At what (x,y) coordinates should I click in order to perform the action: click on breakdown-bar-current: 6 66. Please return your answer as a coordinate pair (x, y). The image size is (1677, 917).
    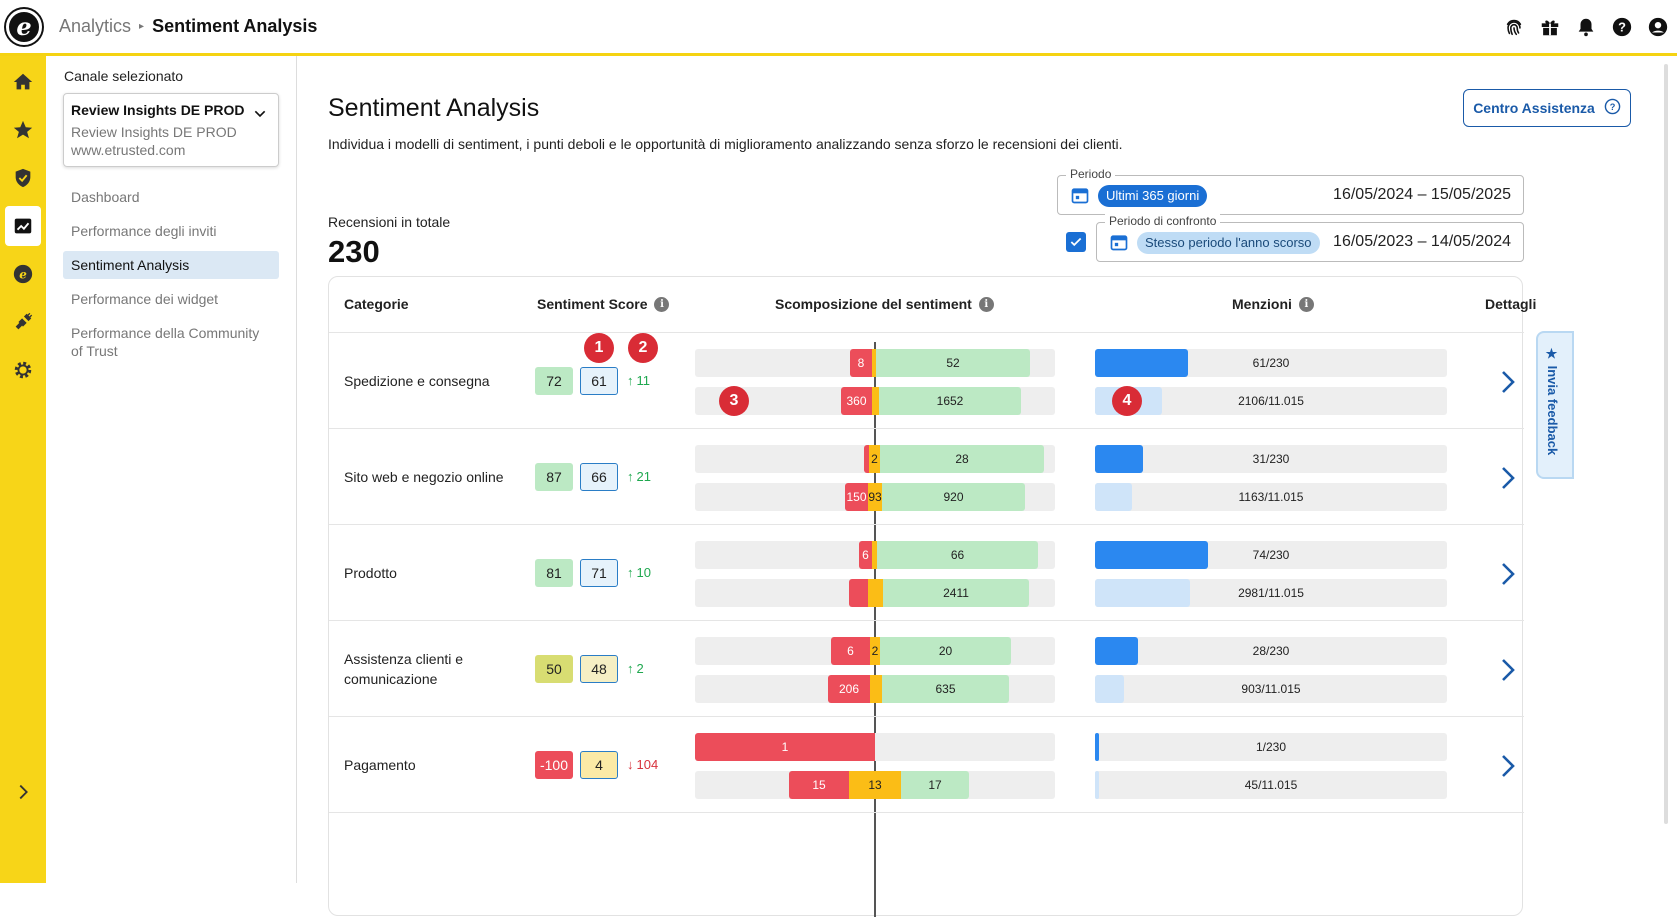
    Looking at the image, I should click on (875, 555).